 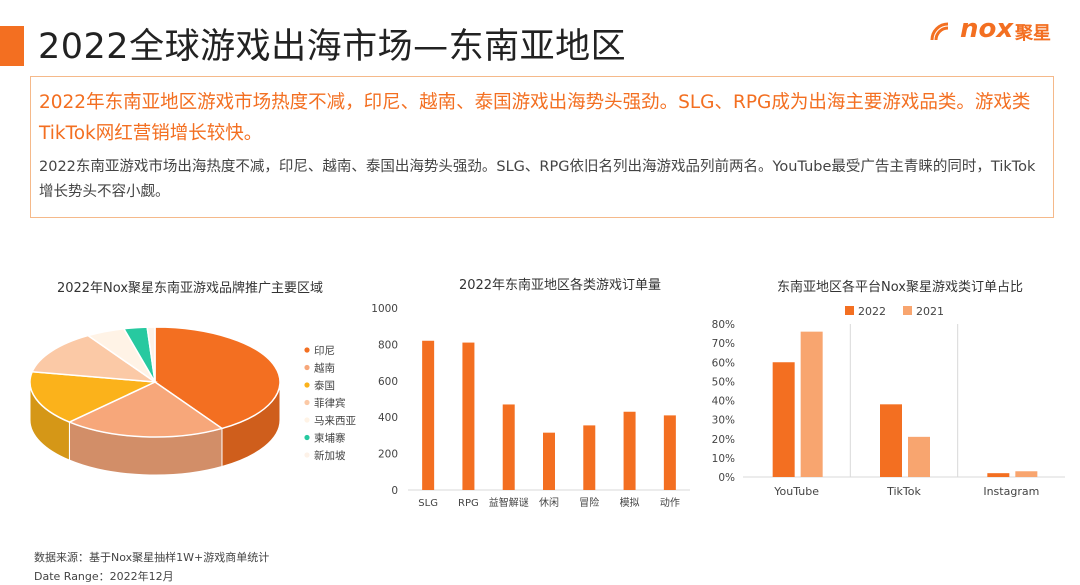 I want to click on y-tick-label: 30%, so click(x=723, y=421).